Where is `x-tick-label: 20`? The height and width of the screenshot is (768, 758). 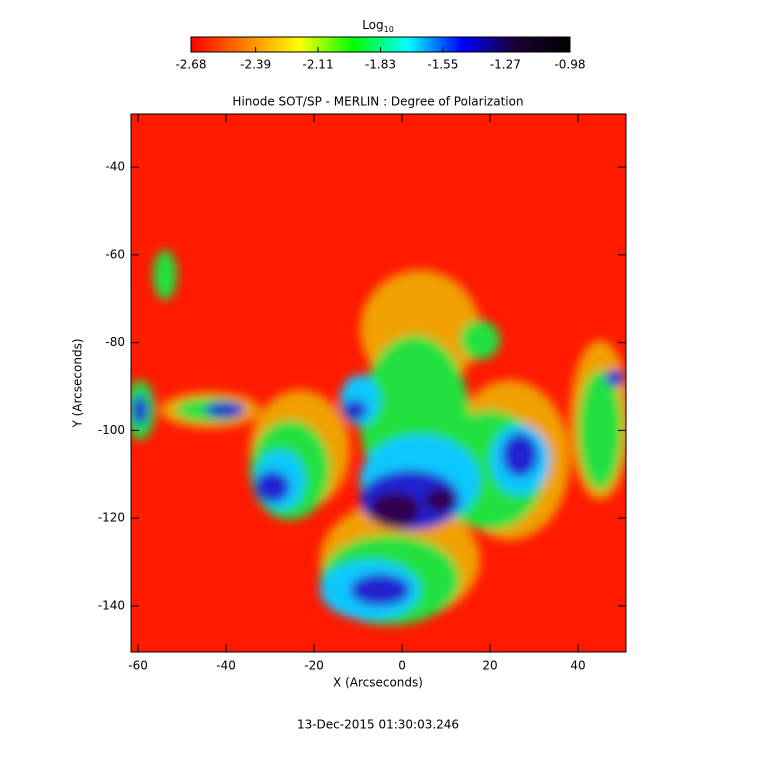 x-tick-label: 20 is located at coordinates (489, 666).